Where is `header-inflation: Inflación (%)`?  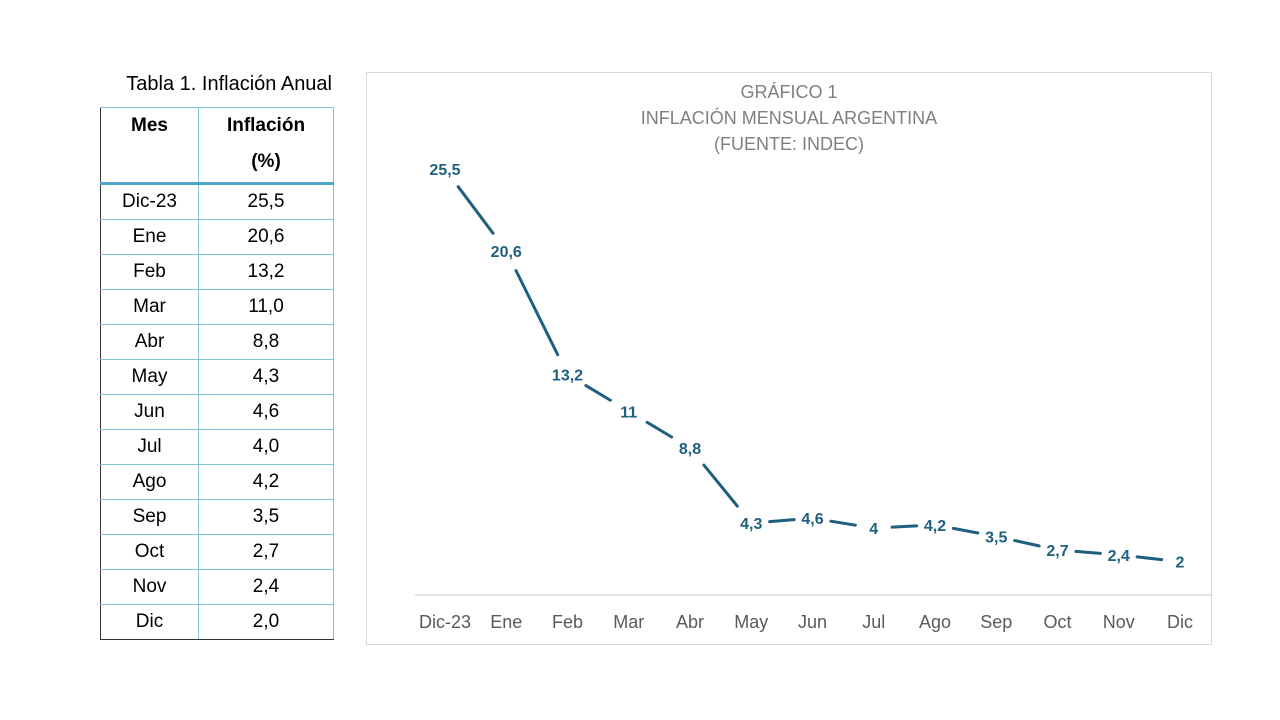
header-inflation: Inflación (%) is located at coordinates (266, 146).